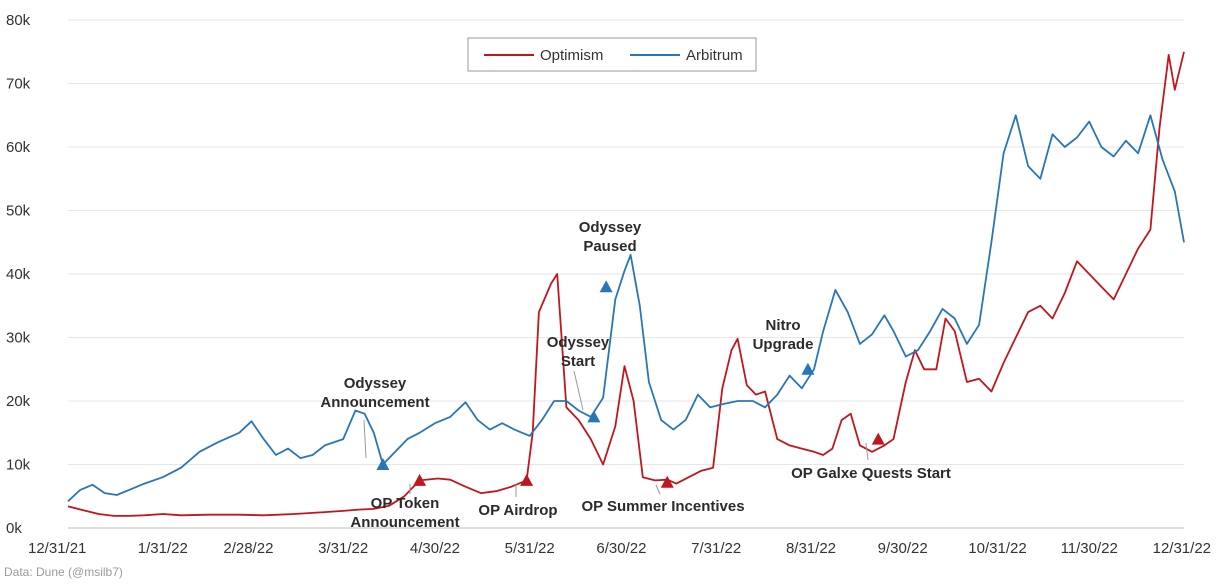 Image resolution: width=1219 pixels, height=585 pixels. I want to click on x-tick-label: 2/28/22, so click(248, 548).